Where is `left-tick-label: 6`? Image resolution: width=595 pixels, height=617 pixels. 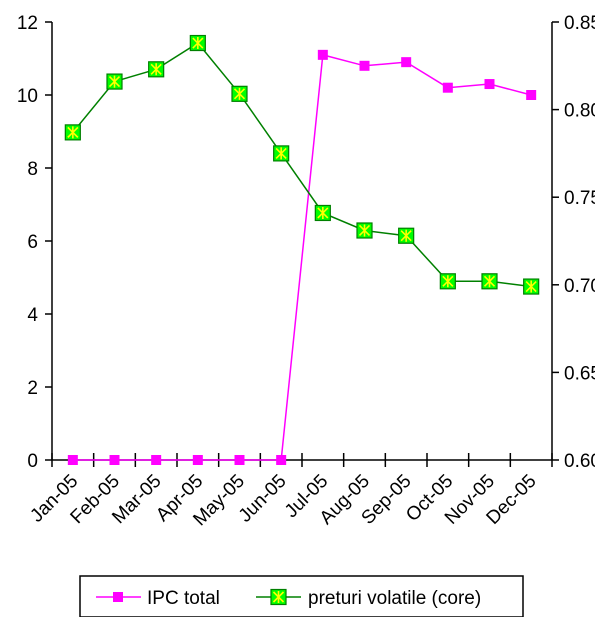
left-tick-label: 6 is located at coordinates (32, 242).